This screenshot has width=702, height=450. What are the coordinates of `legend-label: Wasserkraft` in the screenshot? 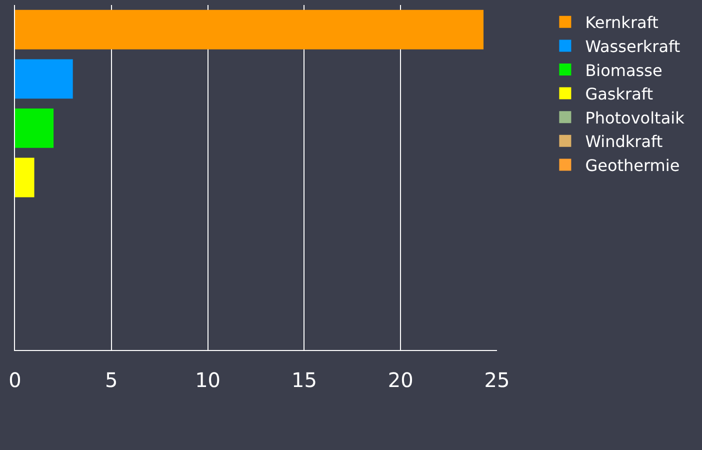 It's located at (632, 46).